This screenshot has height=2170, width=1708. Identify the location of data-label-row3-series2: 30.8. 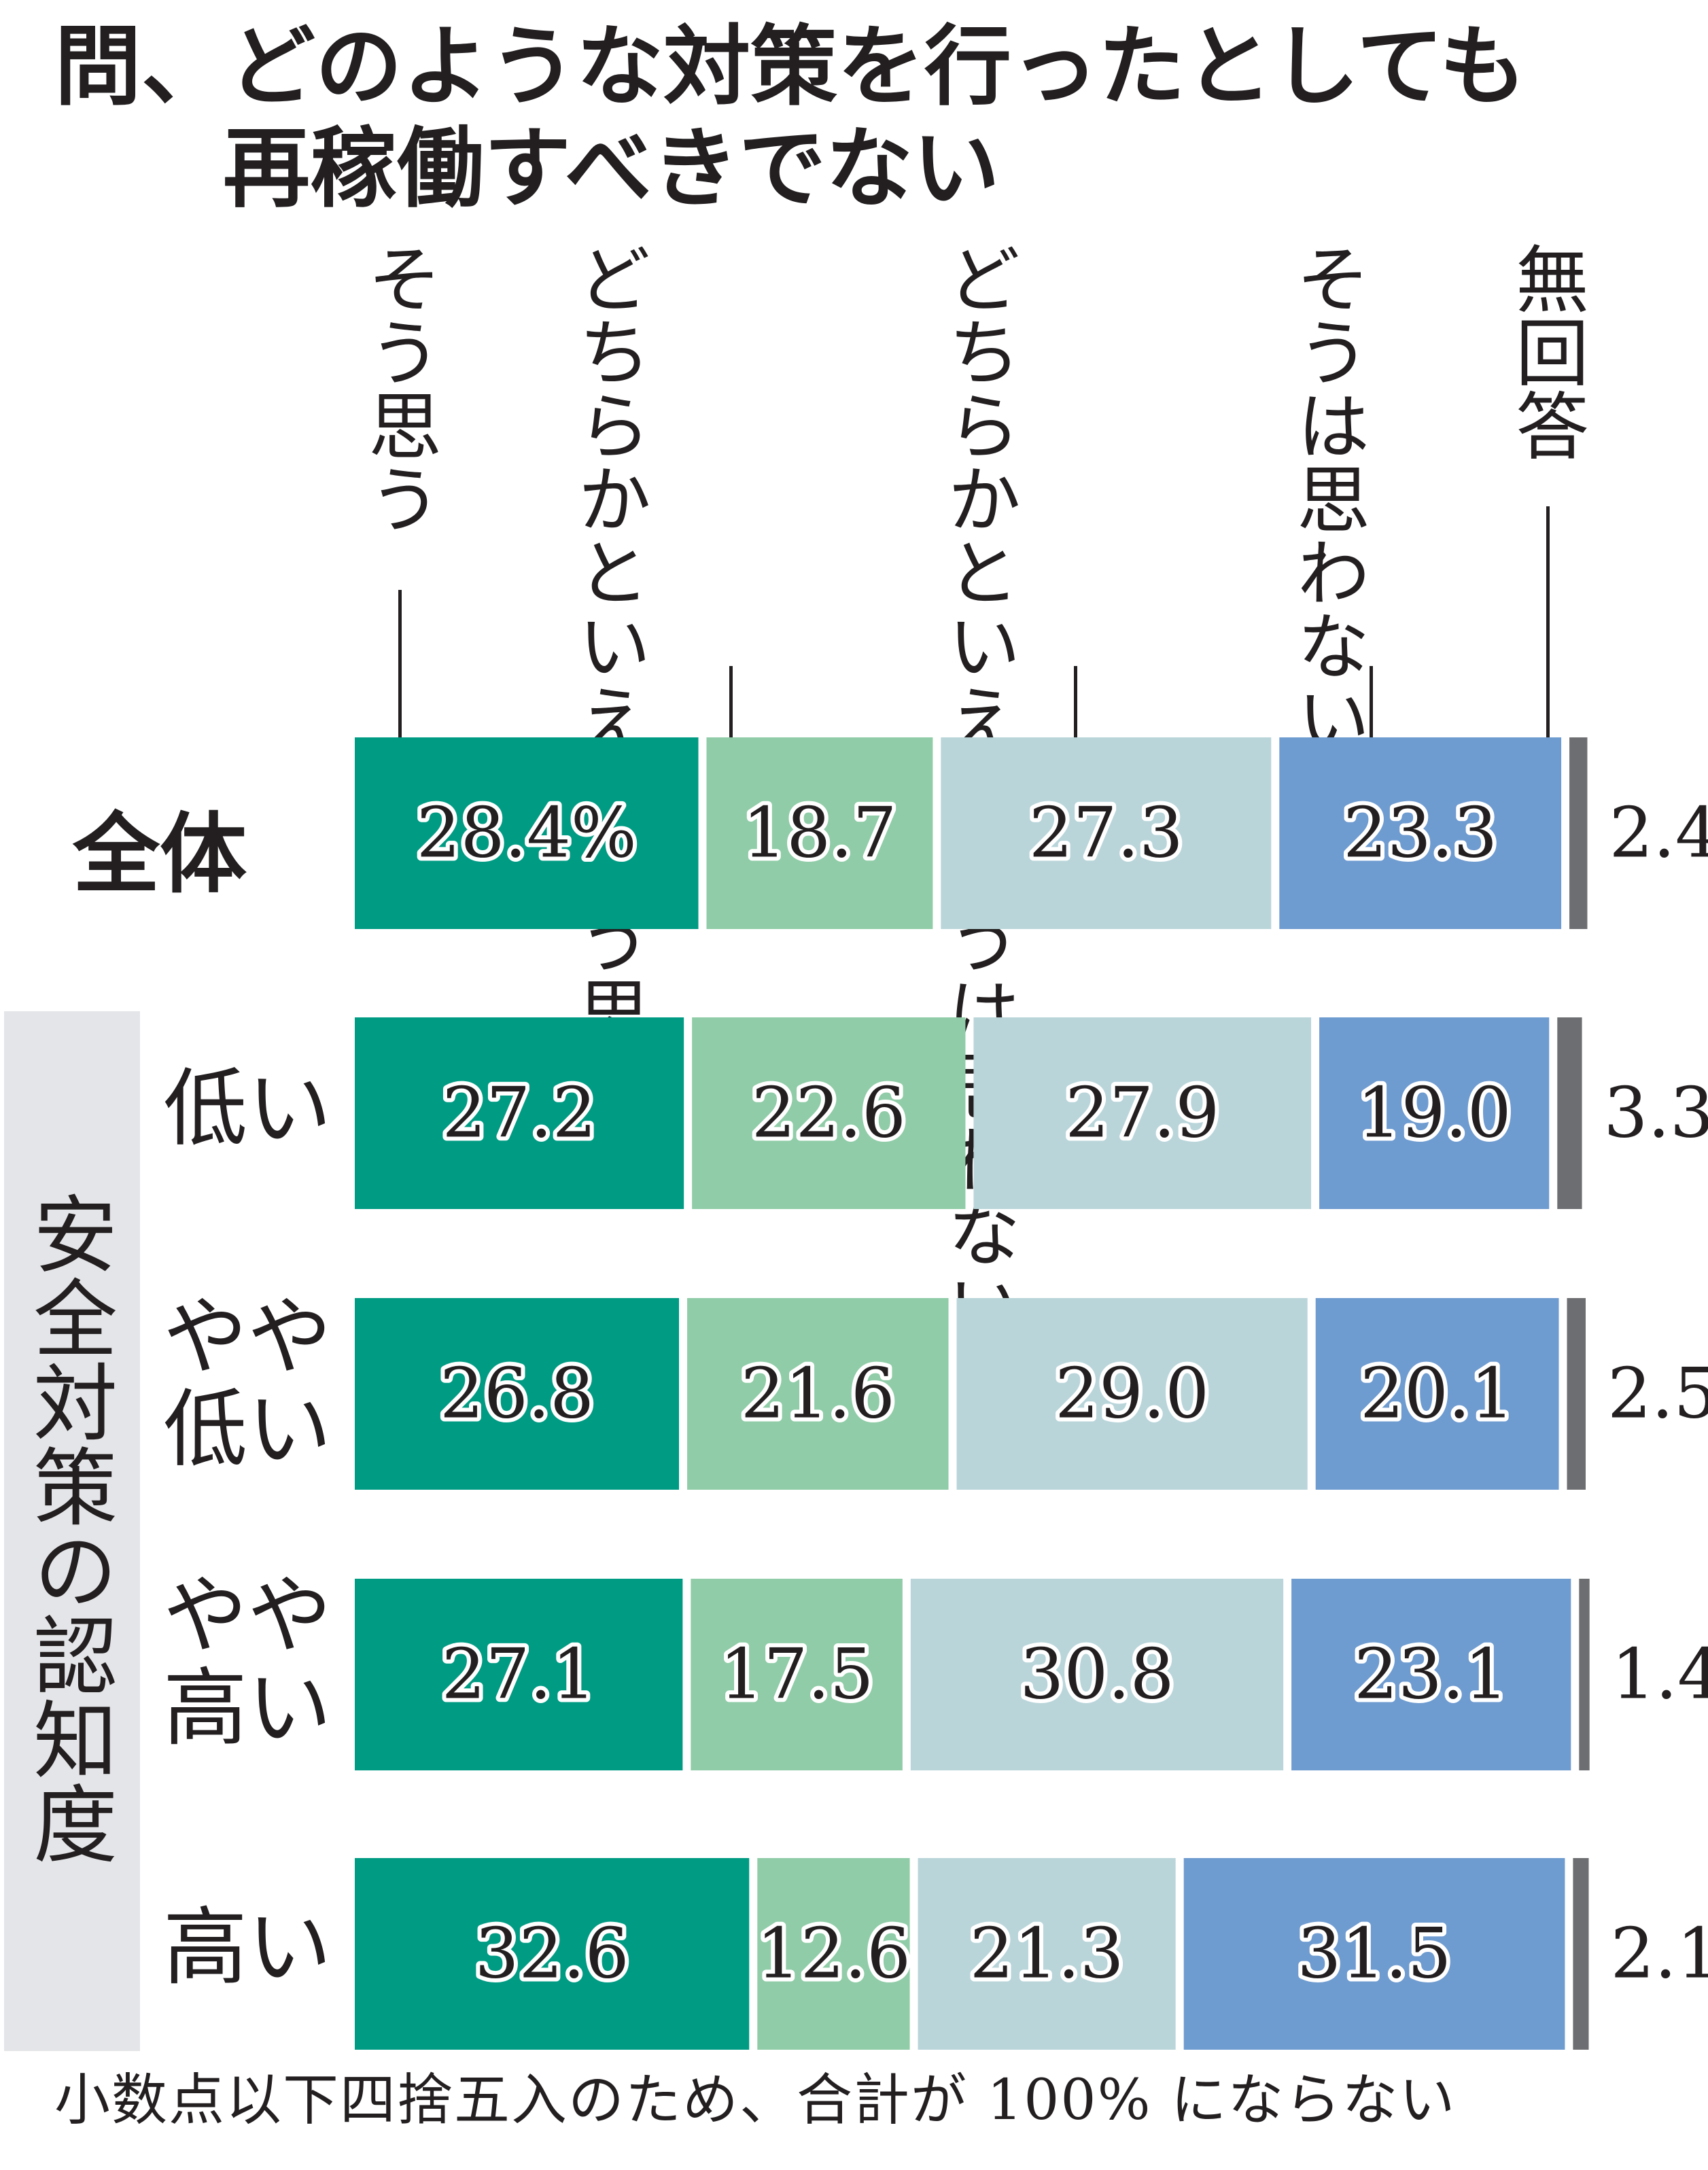
(1096, 1674).